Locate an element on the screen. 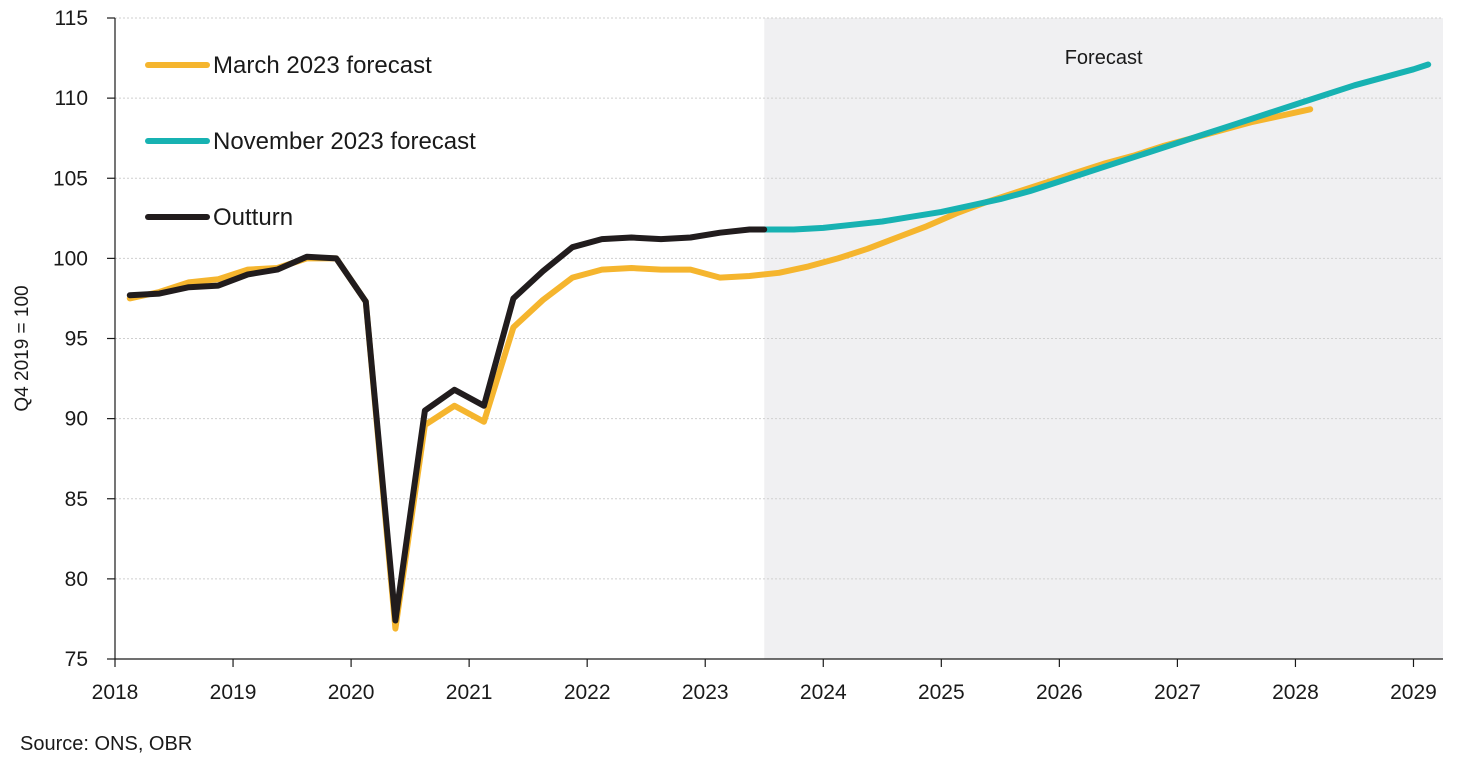 This screenshot has width=1484, height=778. x-tick-label: 2020 is located at coordinates (351, 692).